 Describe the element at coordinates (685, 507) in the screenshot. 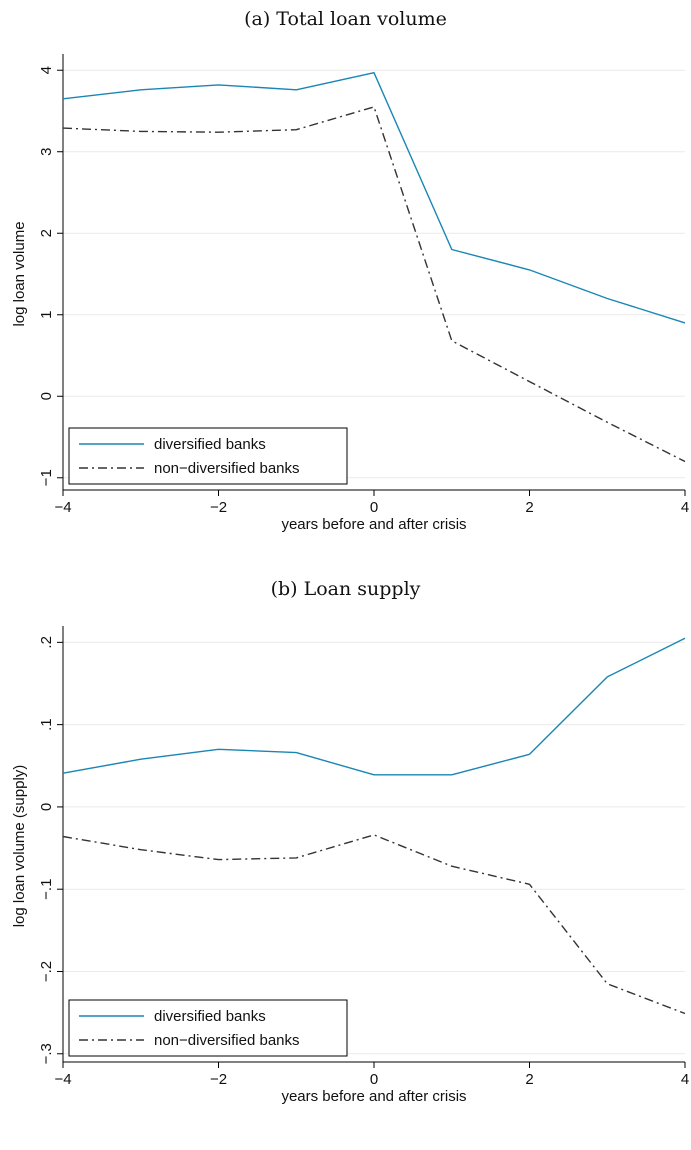

I see `chart-a-x-tick-label: 4` at that location.